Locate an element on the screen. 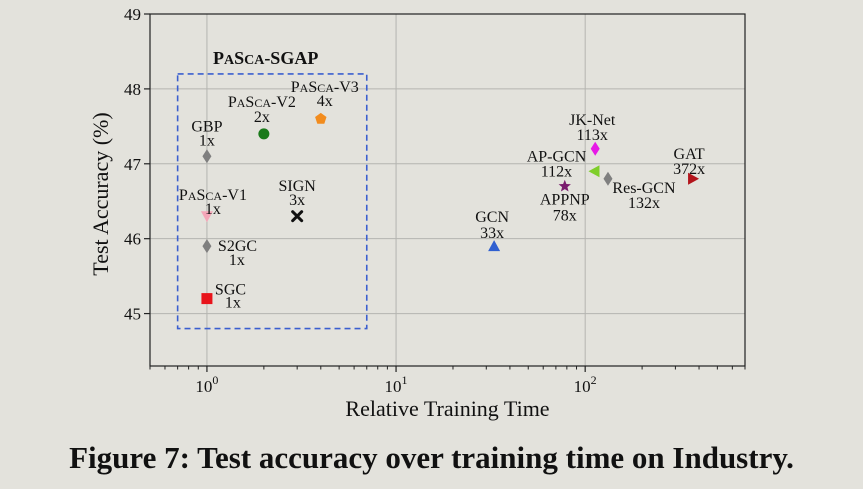  marker-sign is located at coordinates (297, 216).